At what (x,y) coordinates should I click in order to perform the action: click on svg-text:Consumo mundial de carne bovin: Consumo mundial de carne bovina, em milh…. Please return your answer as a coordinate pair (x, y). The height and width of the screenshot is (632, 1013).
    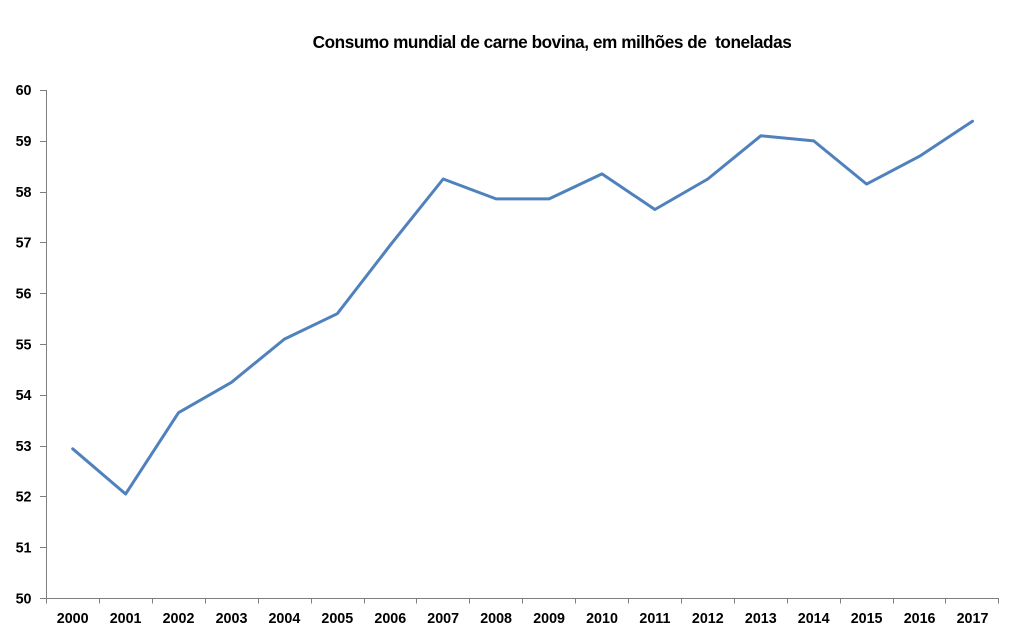
    Looking at the image, I should click on (552, 42).